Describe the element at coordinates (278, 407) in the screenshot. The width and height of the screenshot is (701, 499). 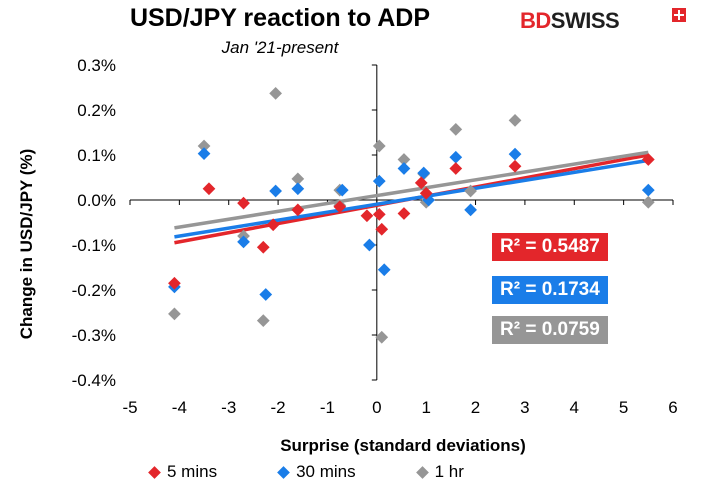
I see `x-tick-label: -2` at that location.